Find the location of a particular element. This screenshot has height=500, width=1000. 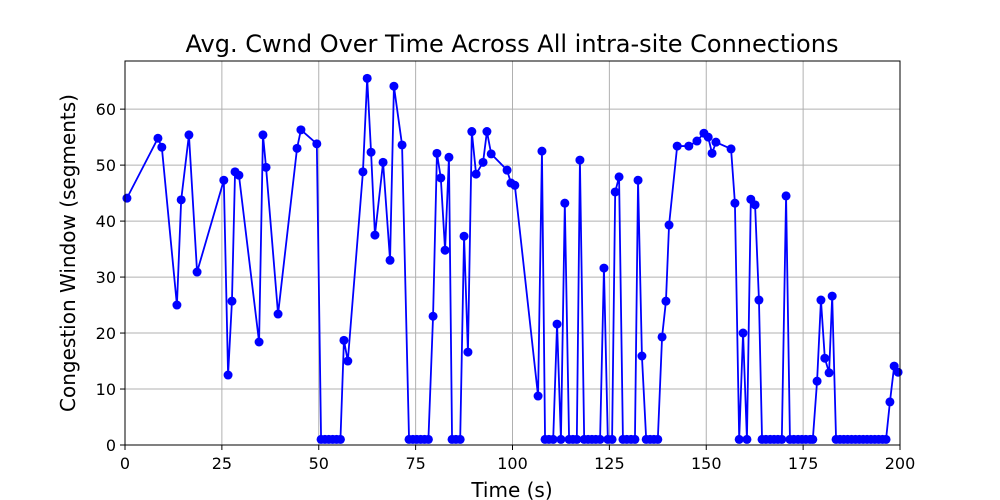

y-tick-label: 20 is located at coordinates (106, 333).